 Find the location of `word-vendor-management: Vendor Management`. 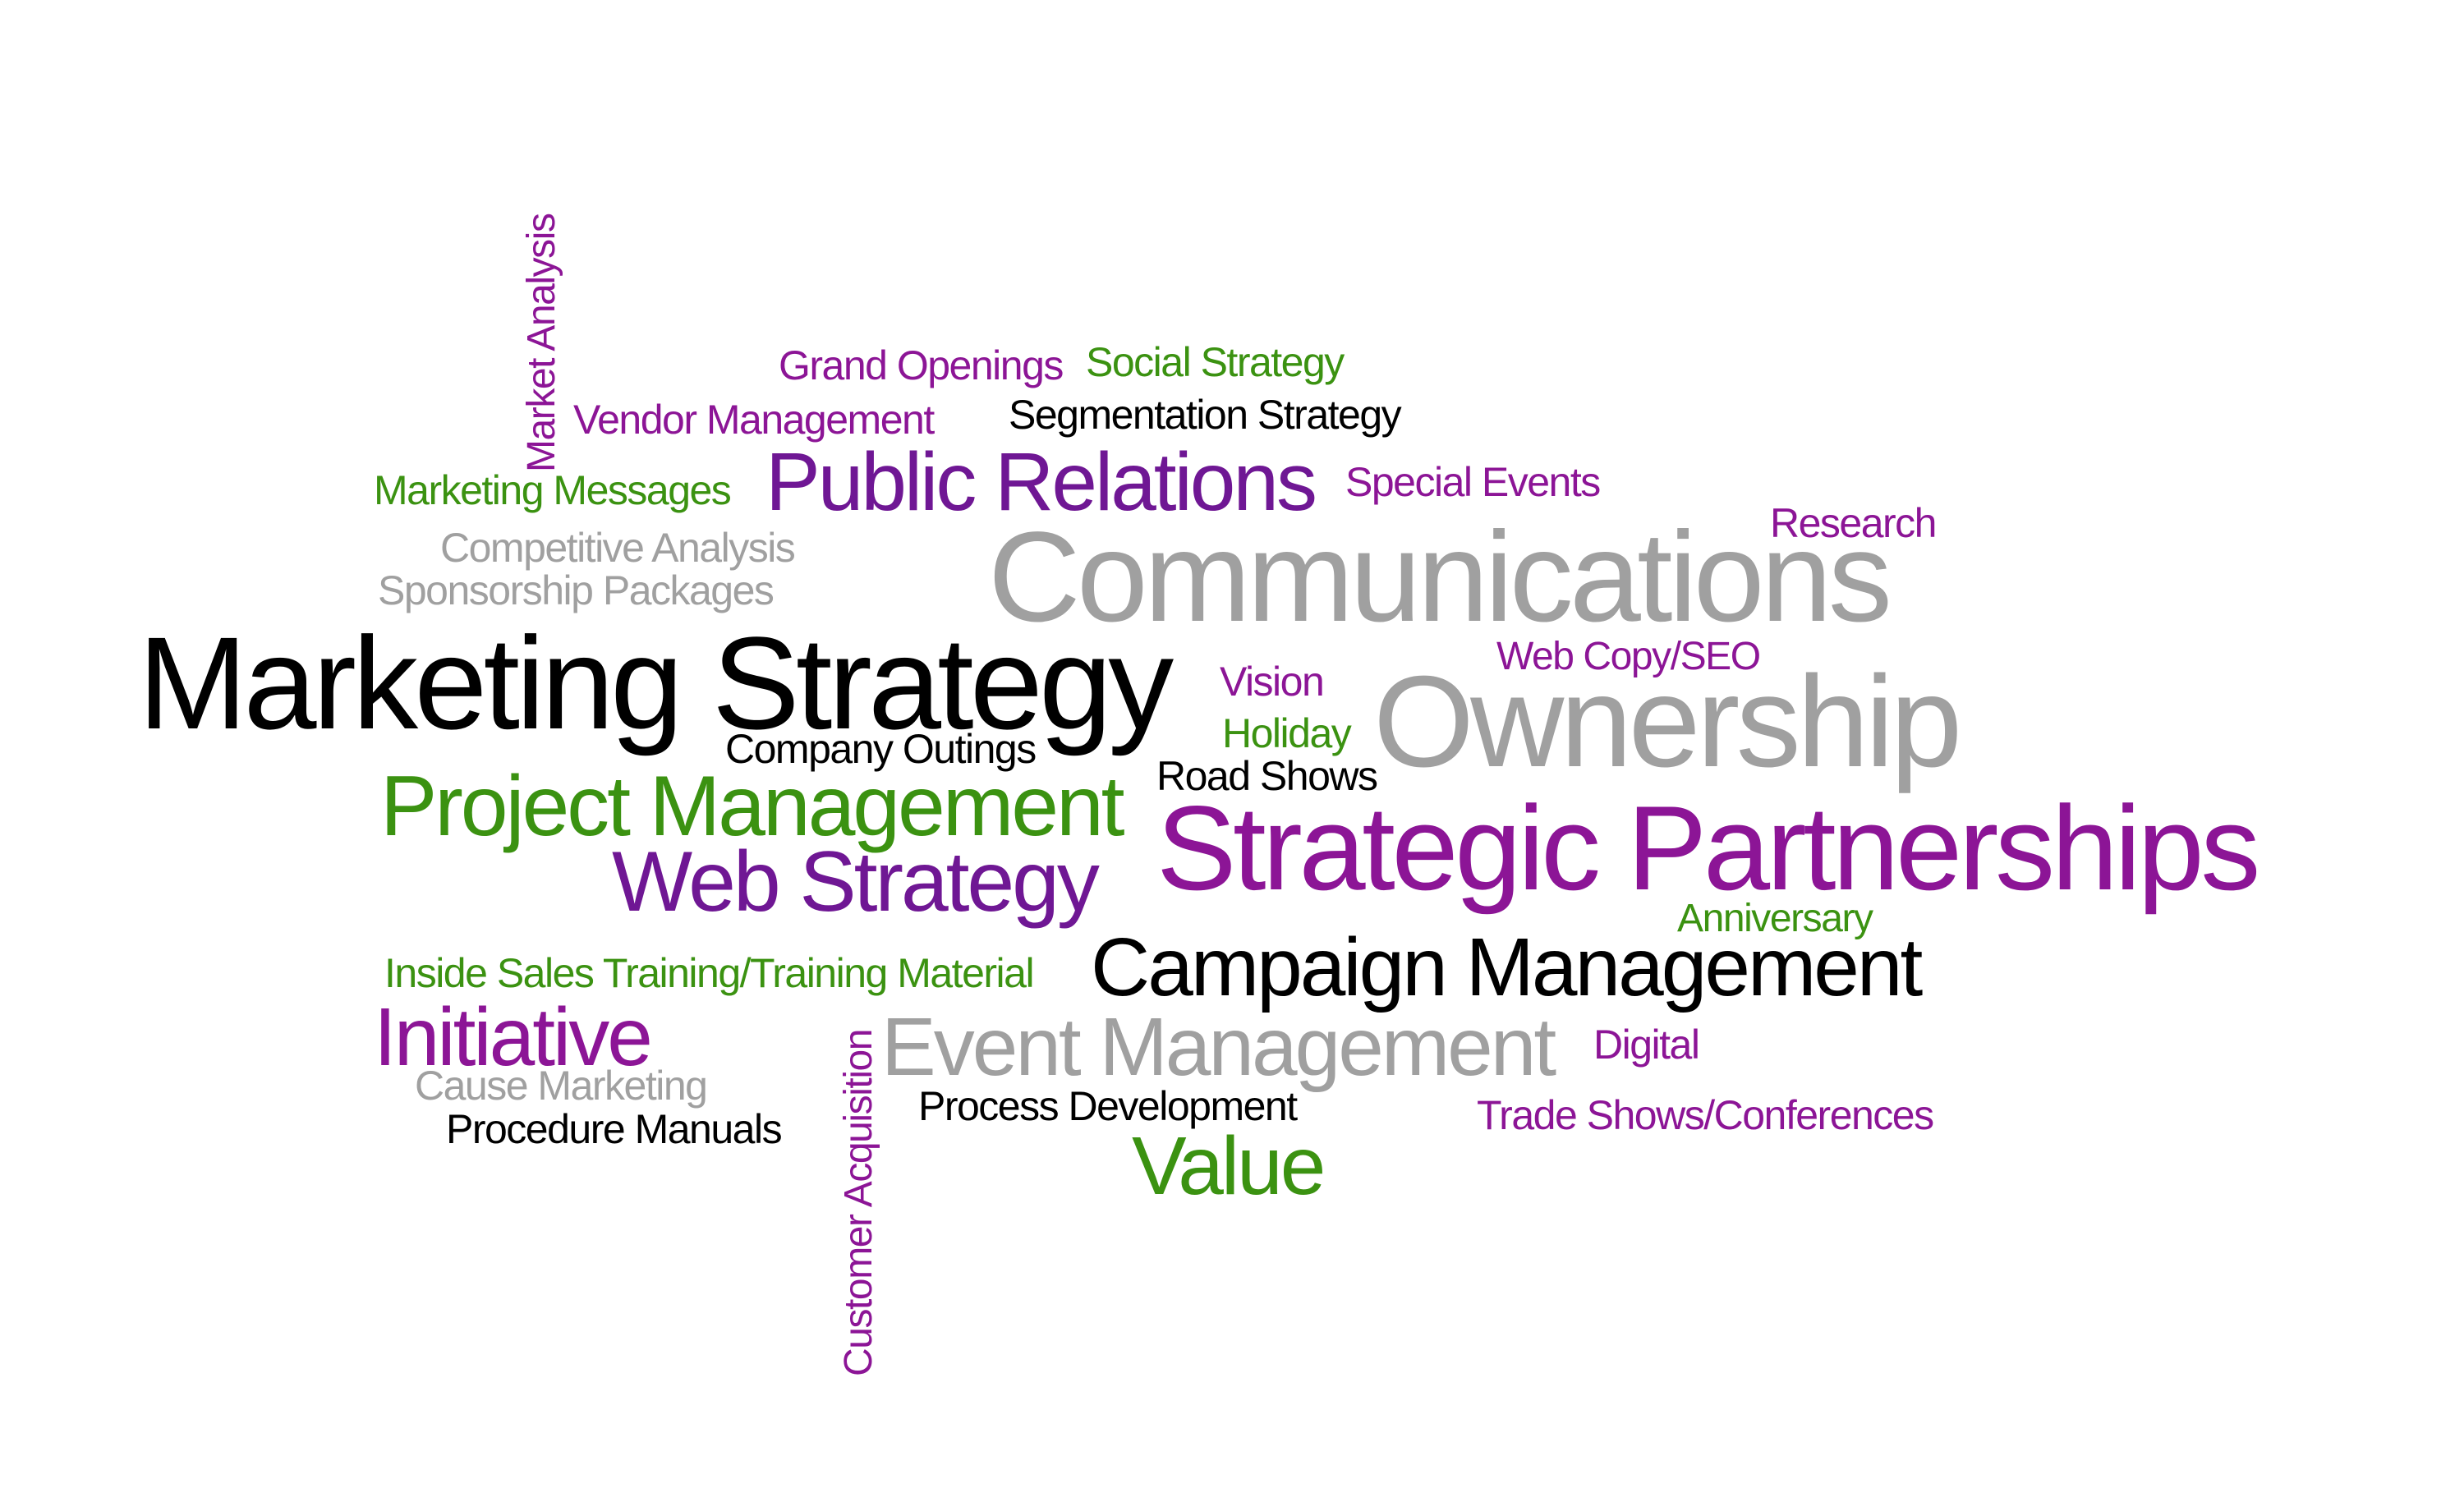

word-vendor-management: Vendor Management is located at coordinates (754, 420).